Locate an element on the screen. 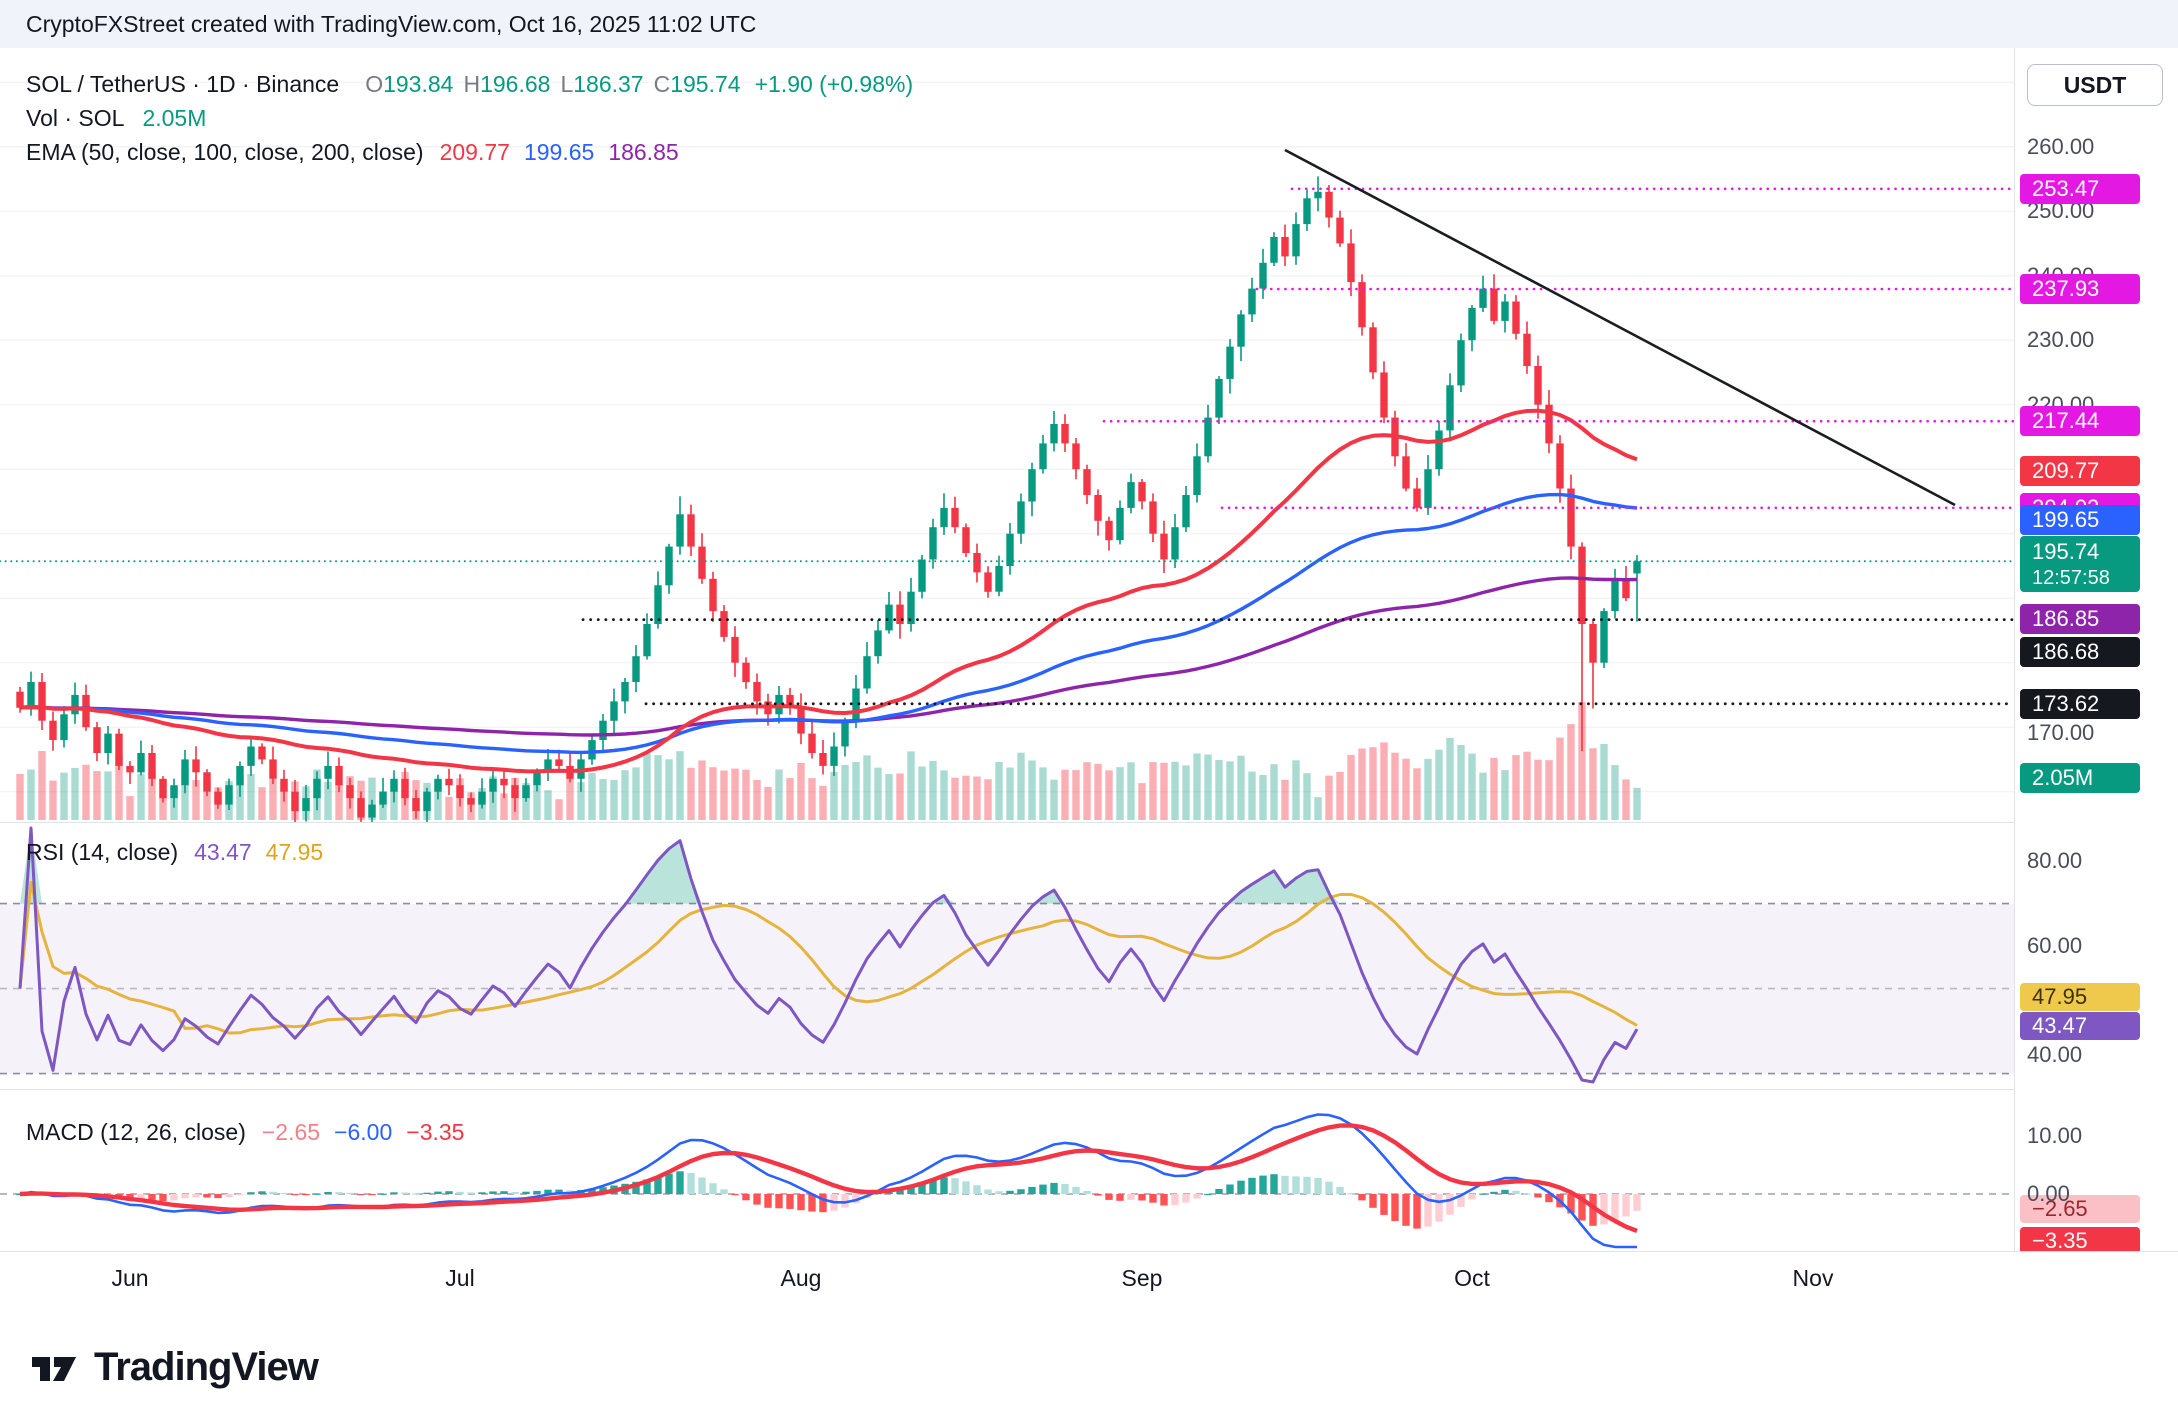 This screenshot has height=1424, width=2178. price-tick: 170.00 is located at coordinates (2061, 733).